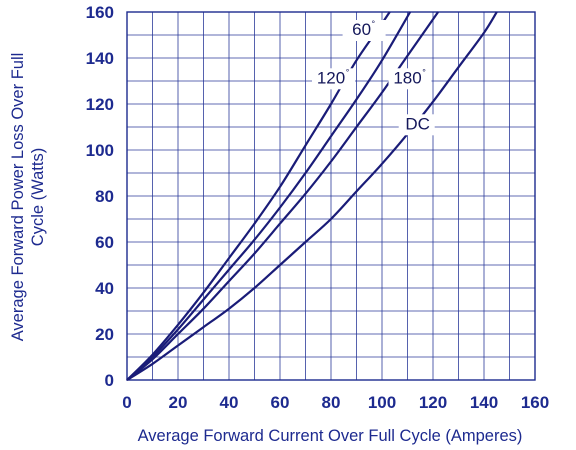 This screenshot has height=450, width=576. What do you see at coordinates (126, 402) in the screenshot?
I see `x-tick-label: 0` at bounding box center [126, 402].